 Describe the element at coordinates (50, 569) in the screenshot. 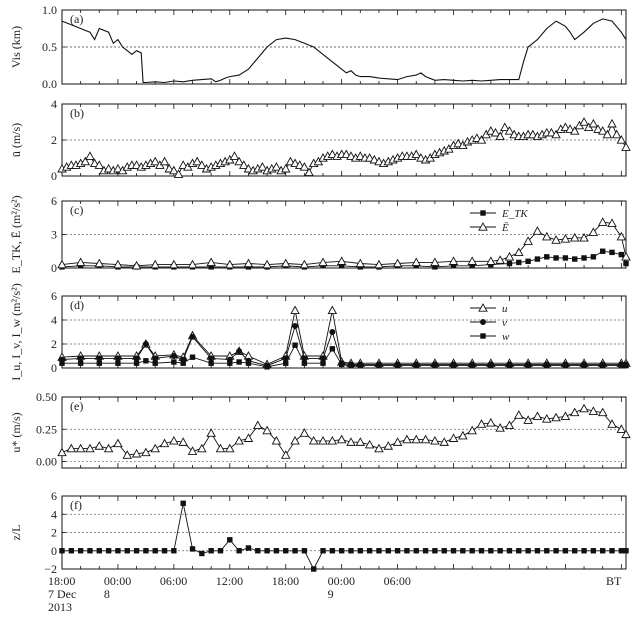

I see `y-tick-label: −2` at that location.